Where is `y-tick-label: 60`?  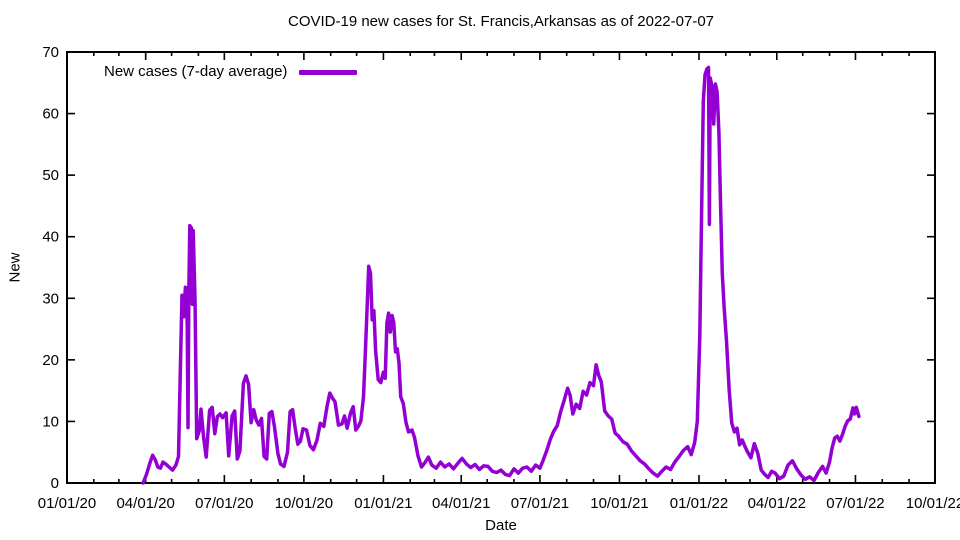 y-tick-label: 60 is located at coordinates (50, 114).